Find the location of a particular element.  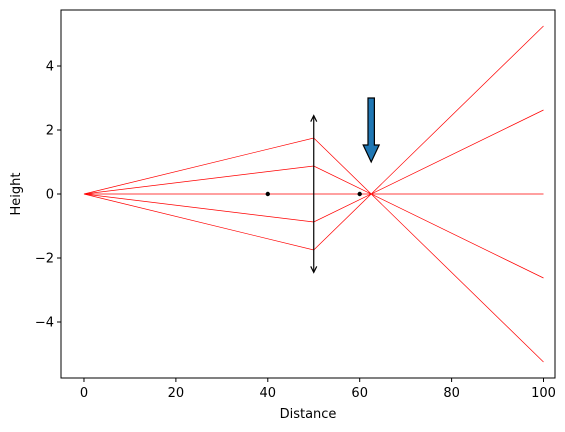

x-tick-label: 20 is located at coordinates (176, 393).